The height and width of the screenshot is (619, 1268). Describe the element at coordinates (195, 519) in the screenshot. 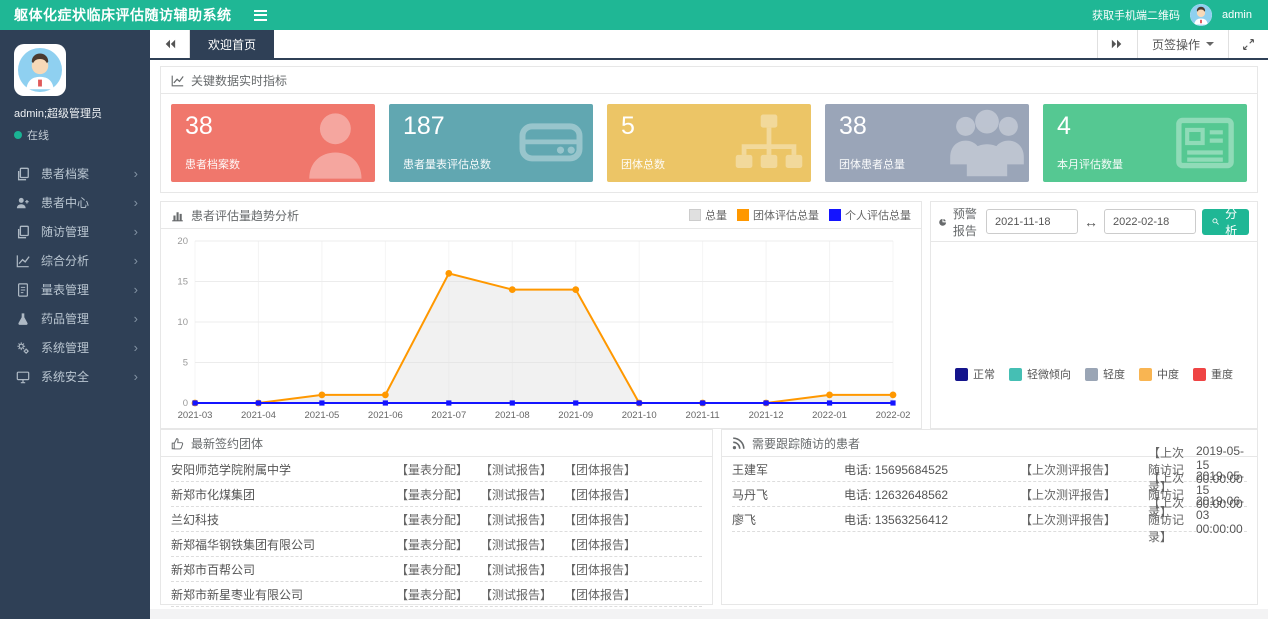

I see `group-name: 兰幻科技` at that location.